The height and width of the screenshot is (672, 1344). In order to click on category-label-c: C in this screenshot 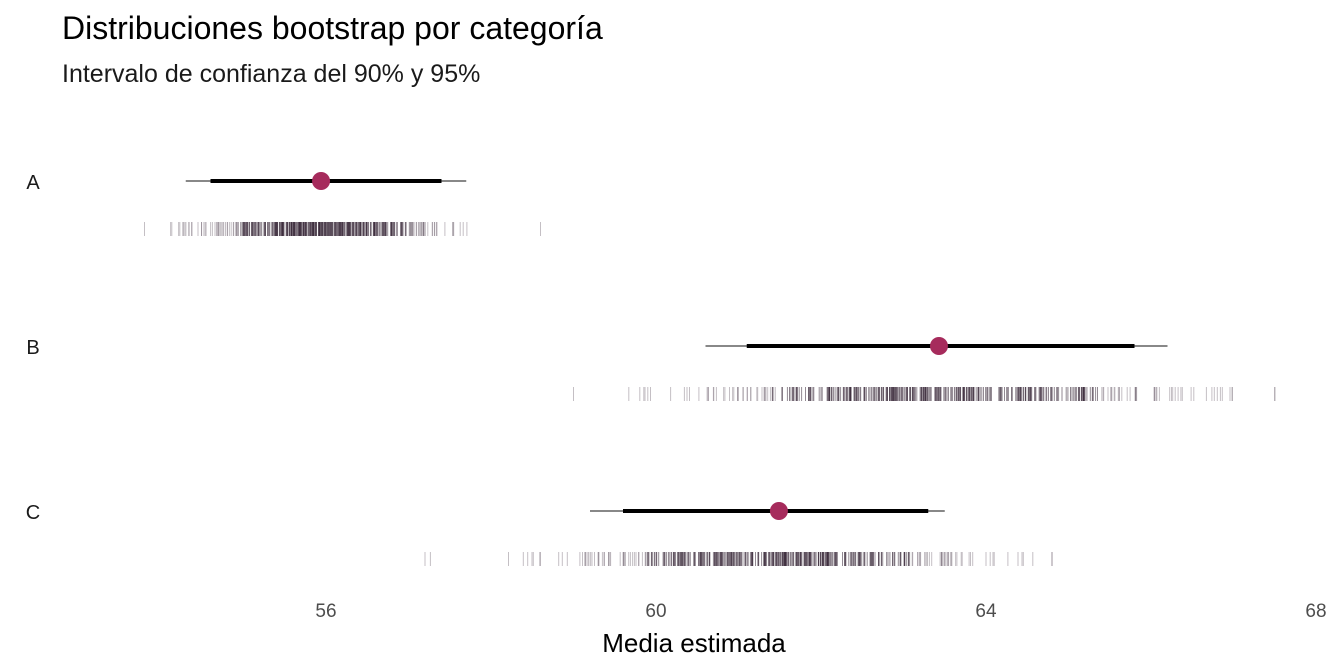, I will do `click(33, 513)`.